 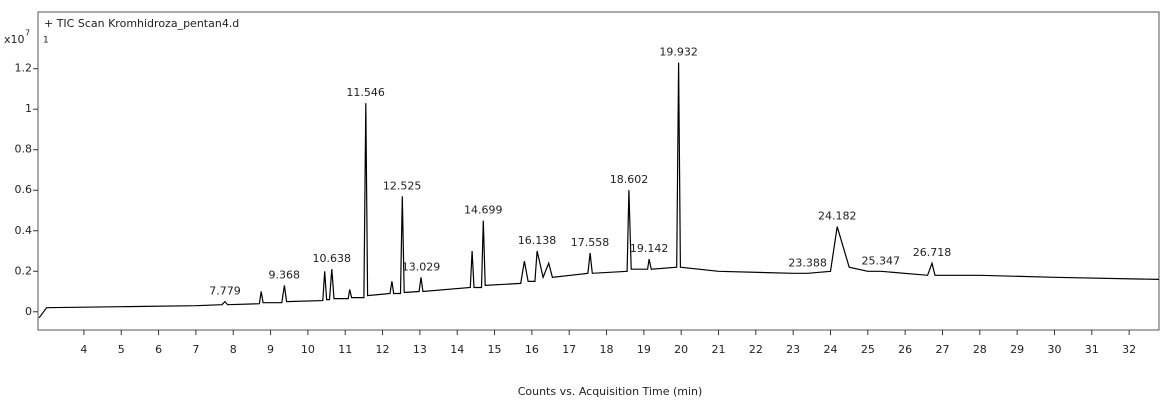 What do you see at coordinates (365, 92) in the screenshot?
I see `peak-label: 11.546` at bounding box center [365, 92].